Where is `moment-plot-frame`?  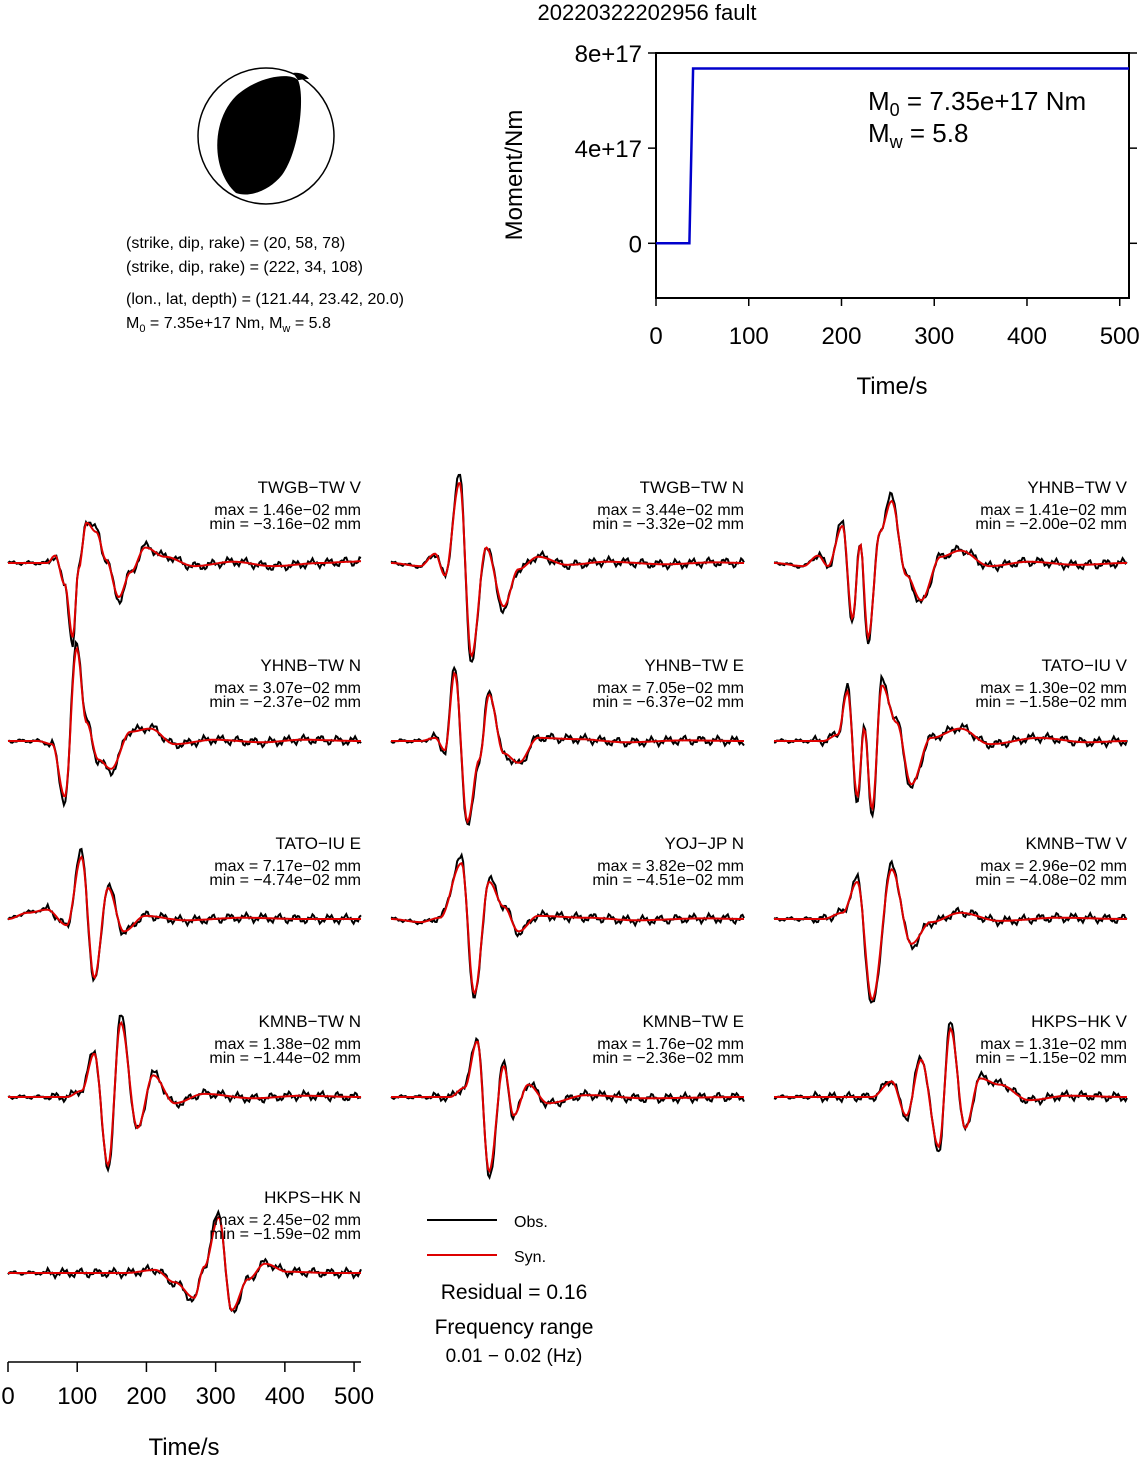 moment-plot-frame is located at coordinates (892, 175).